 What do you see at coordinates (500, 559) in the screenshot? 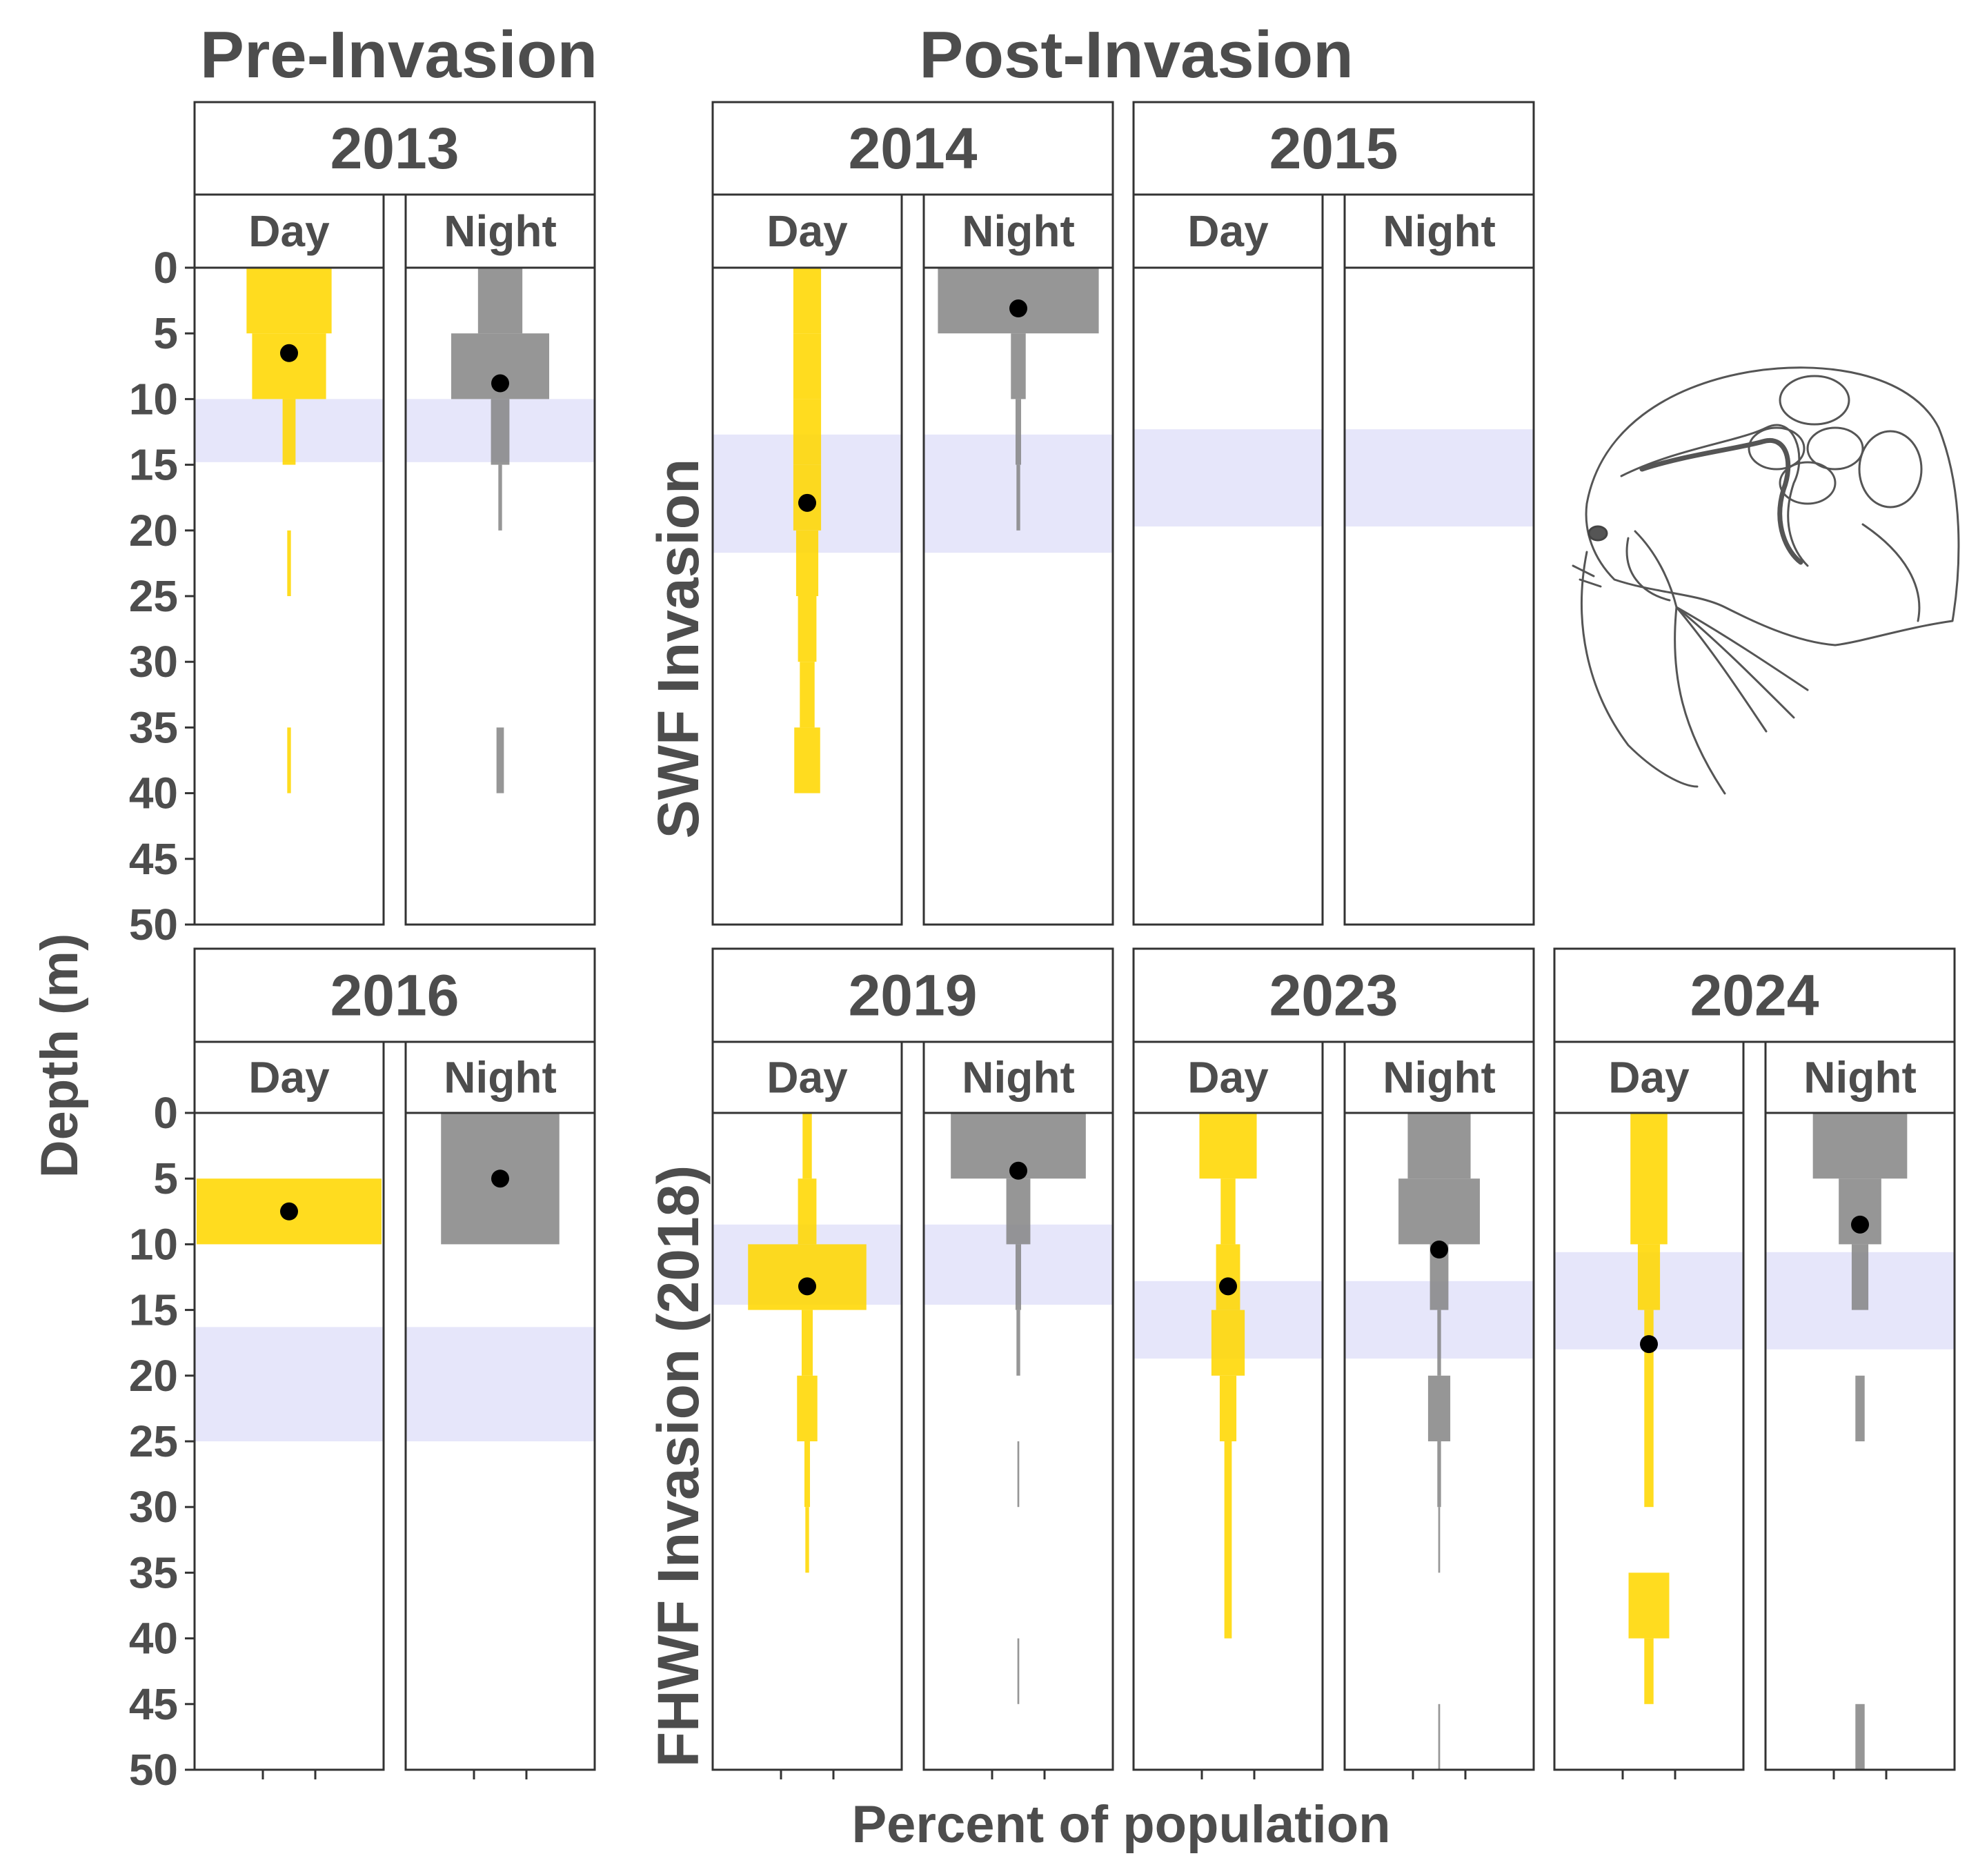
I see `subpanel-2013-night: Night` at bounding box center [500, 559].